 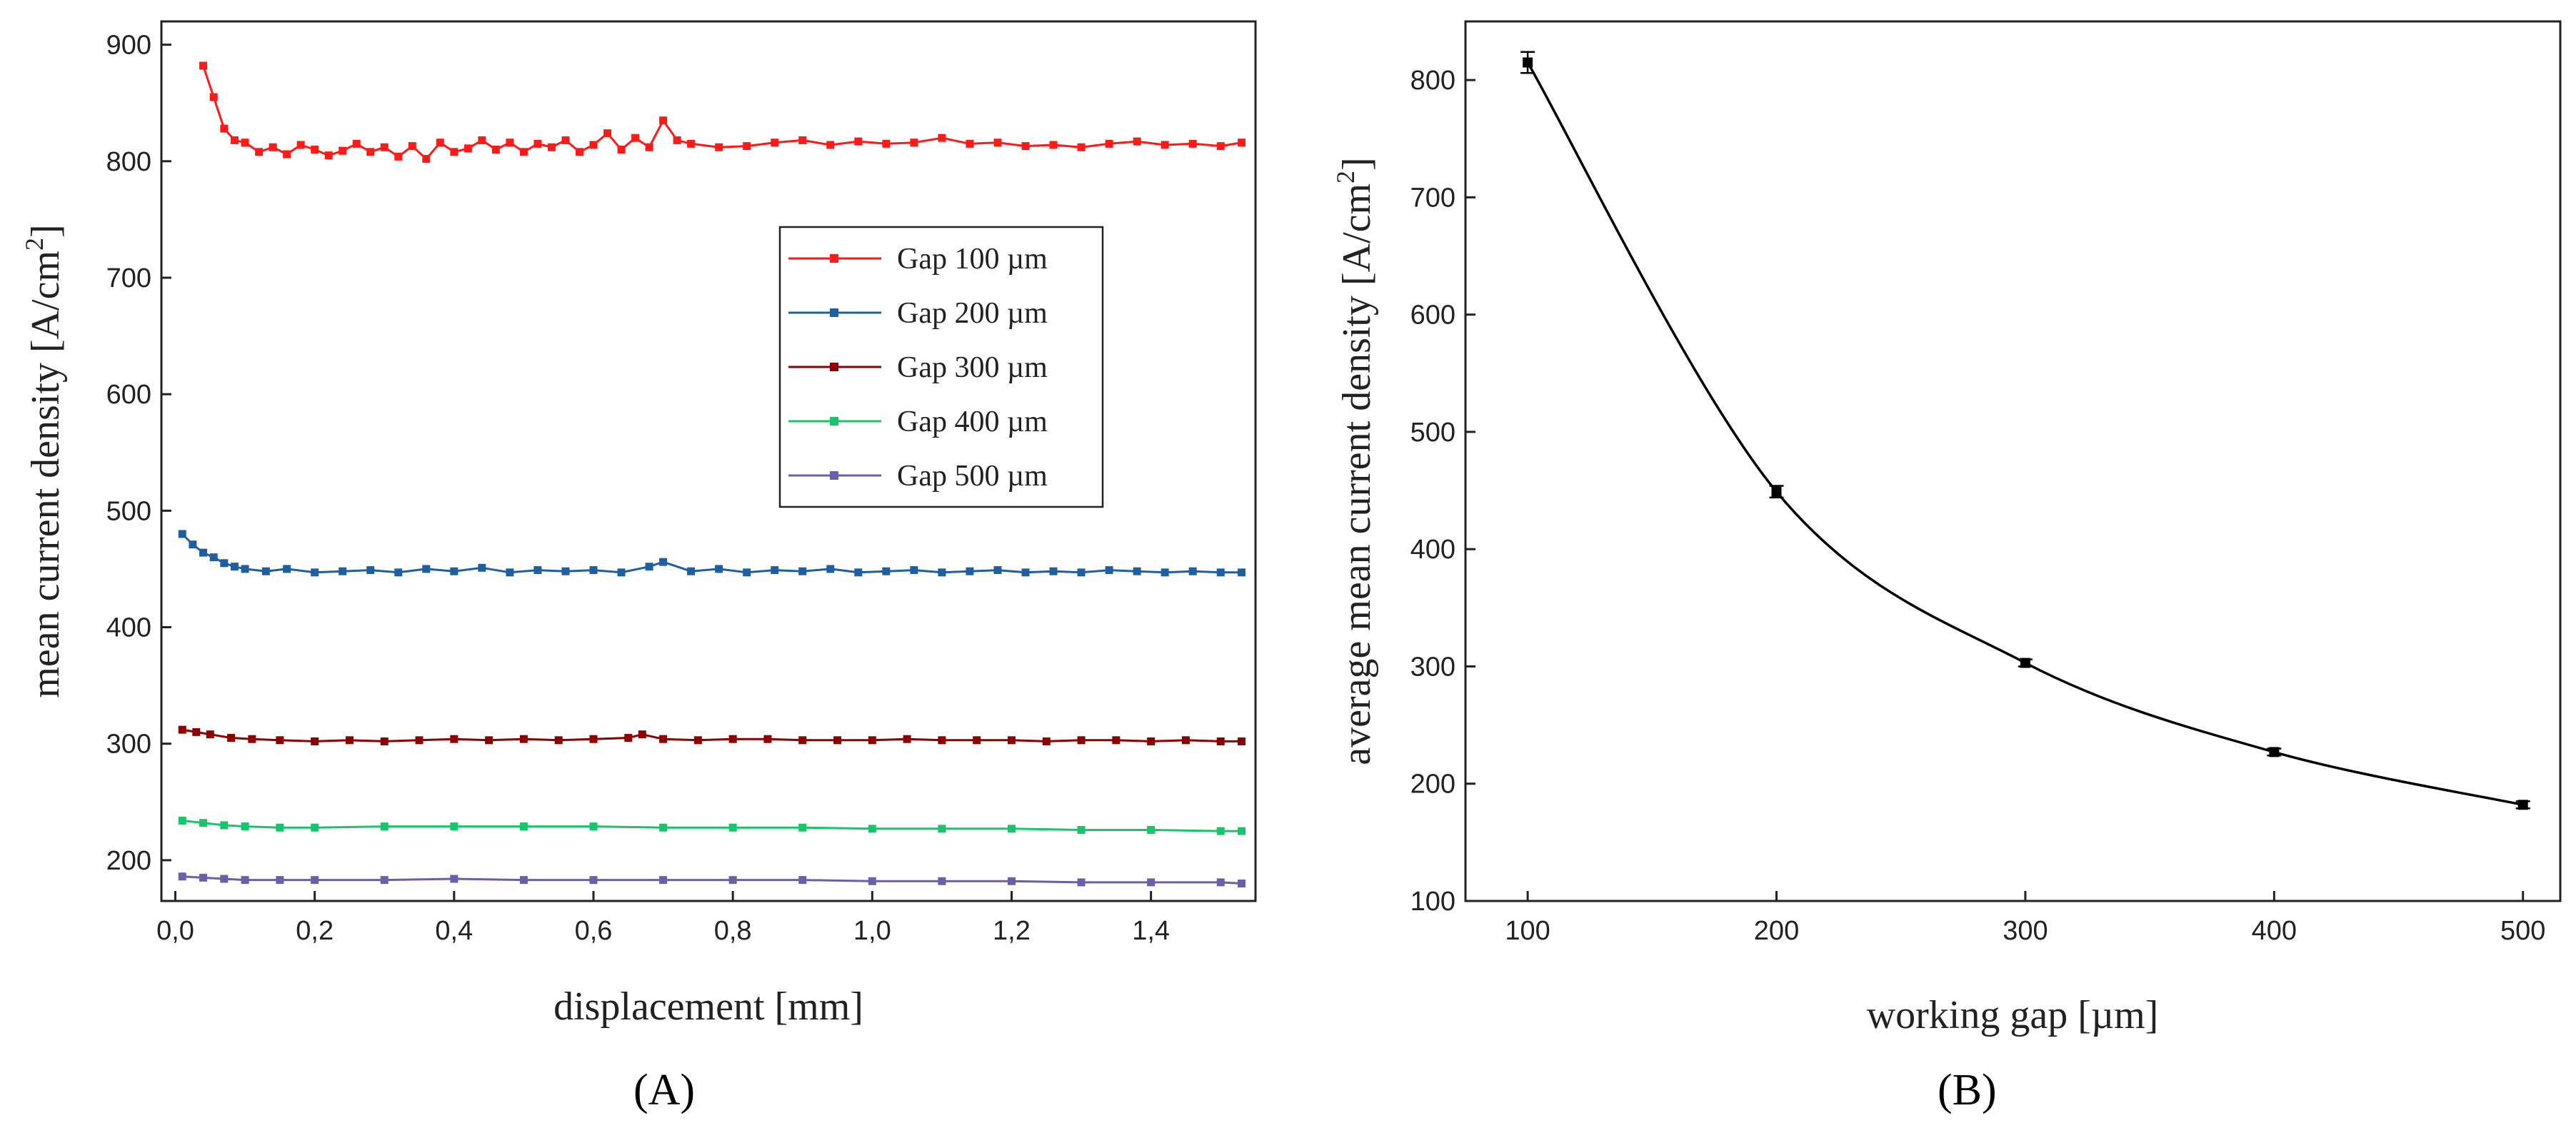 What do you see at coordinates (1355, 461) in the screenshot?
I see `chart-b-ylabel: average mean current density [A/cm2]` at bounding box center [1355, 461].